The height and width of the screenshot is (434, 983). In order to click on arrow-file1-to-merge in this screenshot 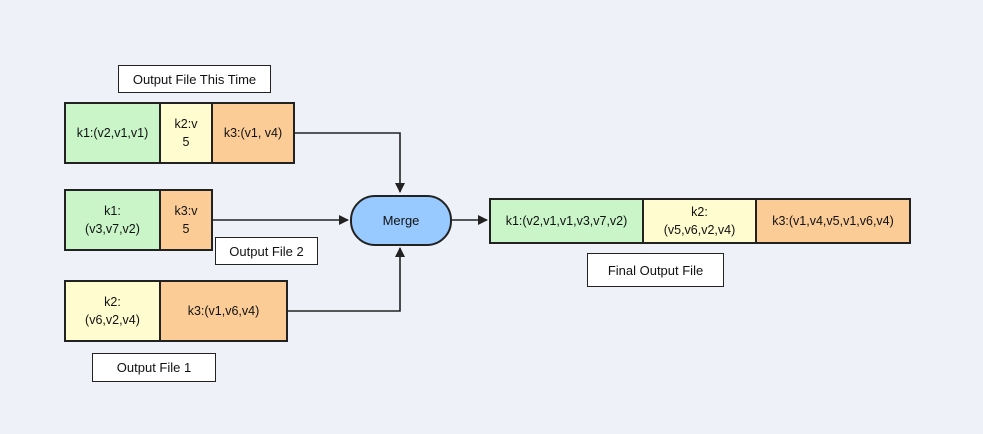, I will do `click(346, 279)`.